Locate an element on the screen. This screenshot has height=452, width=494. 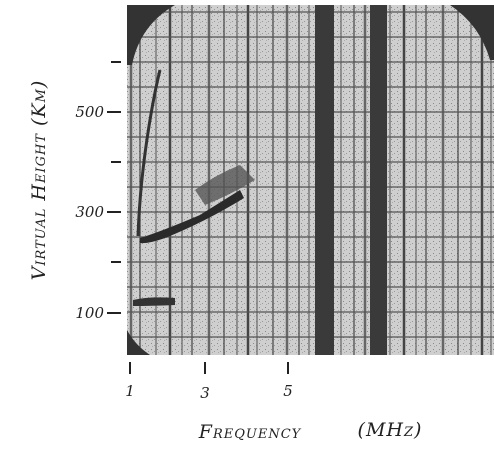
y-axis: 500 300 100 Virtual Height (Km) is located at coordinates (74, 191).